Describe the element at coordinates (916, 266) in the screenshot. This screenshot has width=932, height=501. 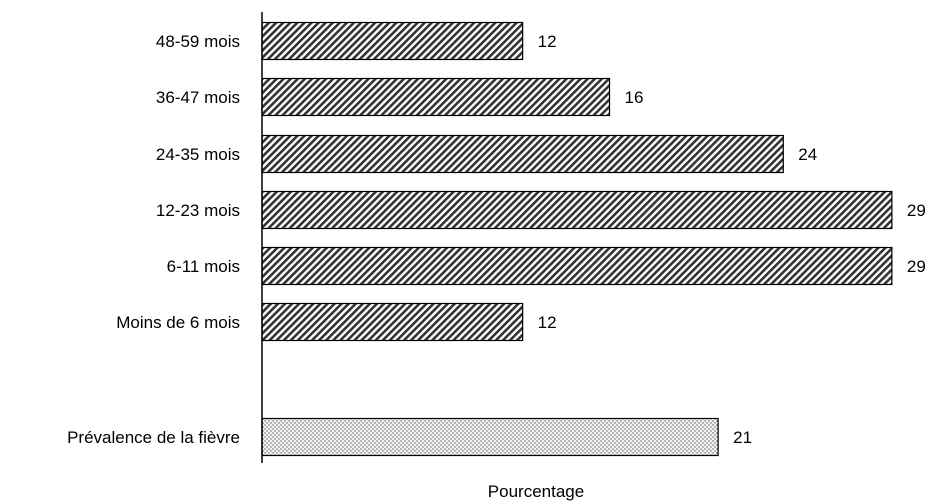
I see `value-label-4: 29` at that location.